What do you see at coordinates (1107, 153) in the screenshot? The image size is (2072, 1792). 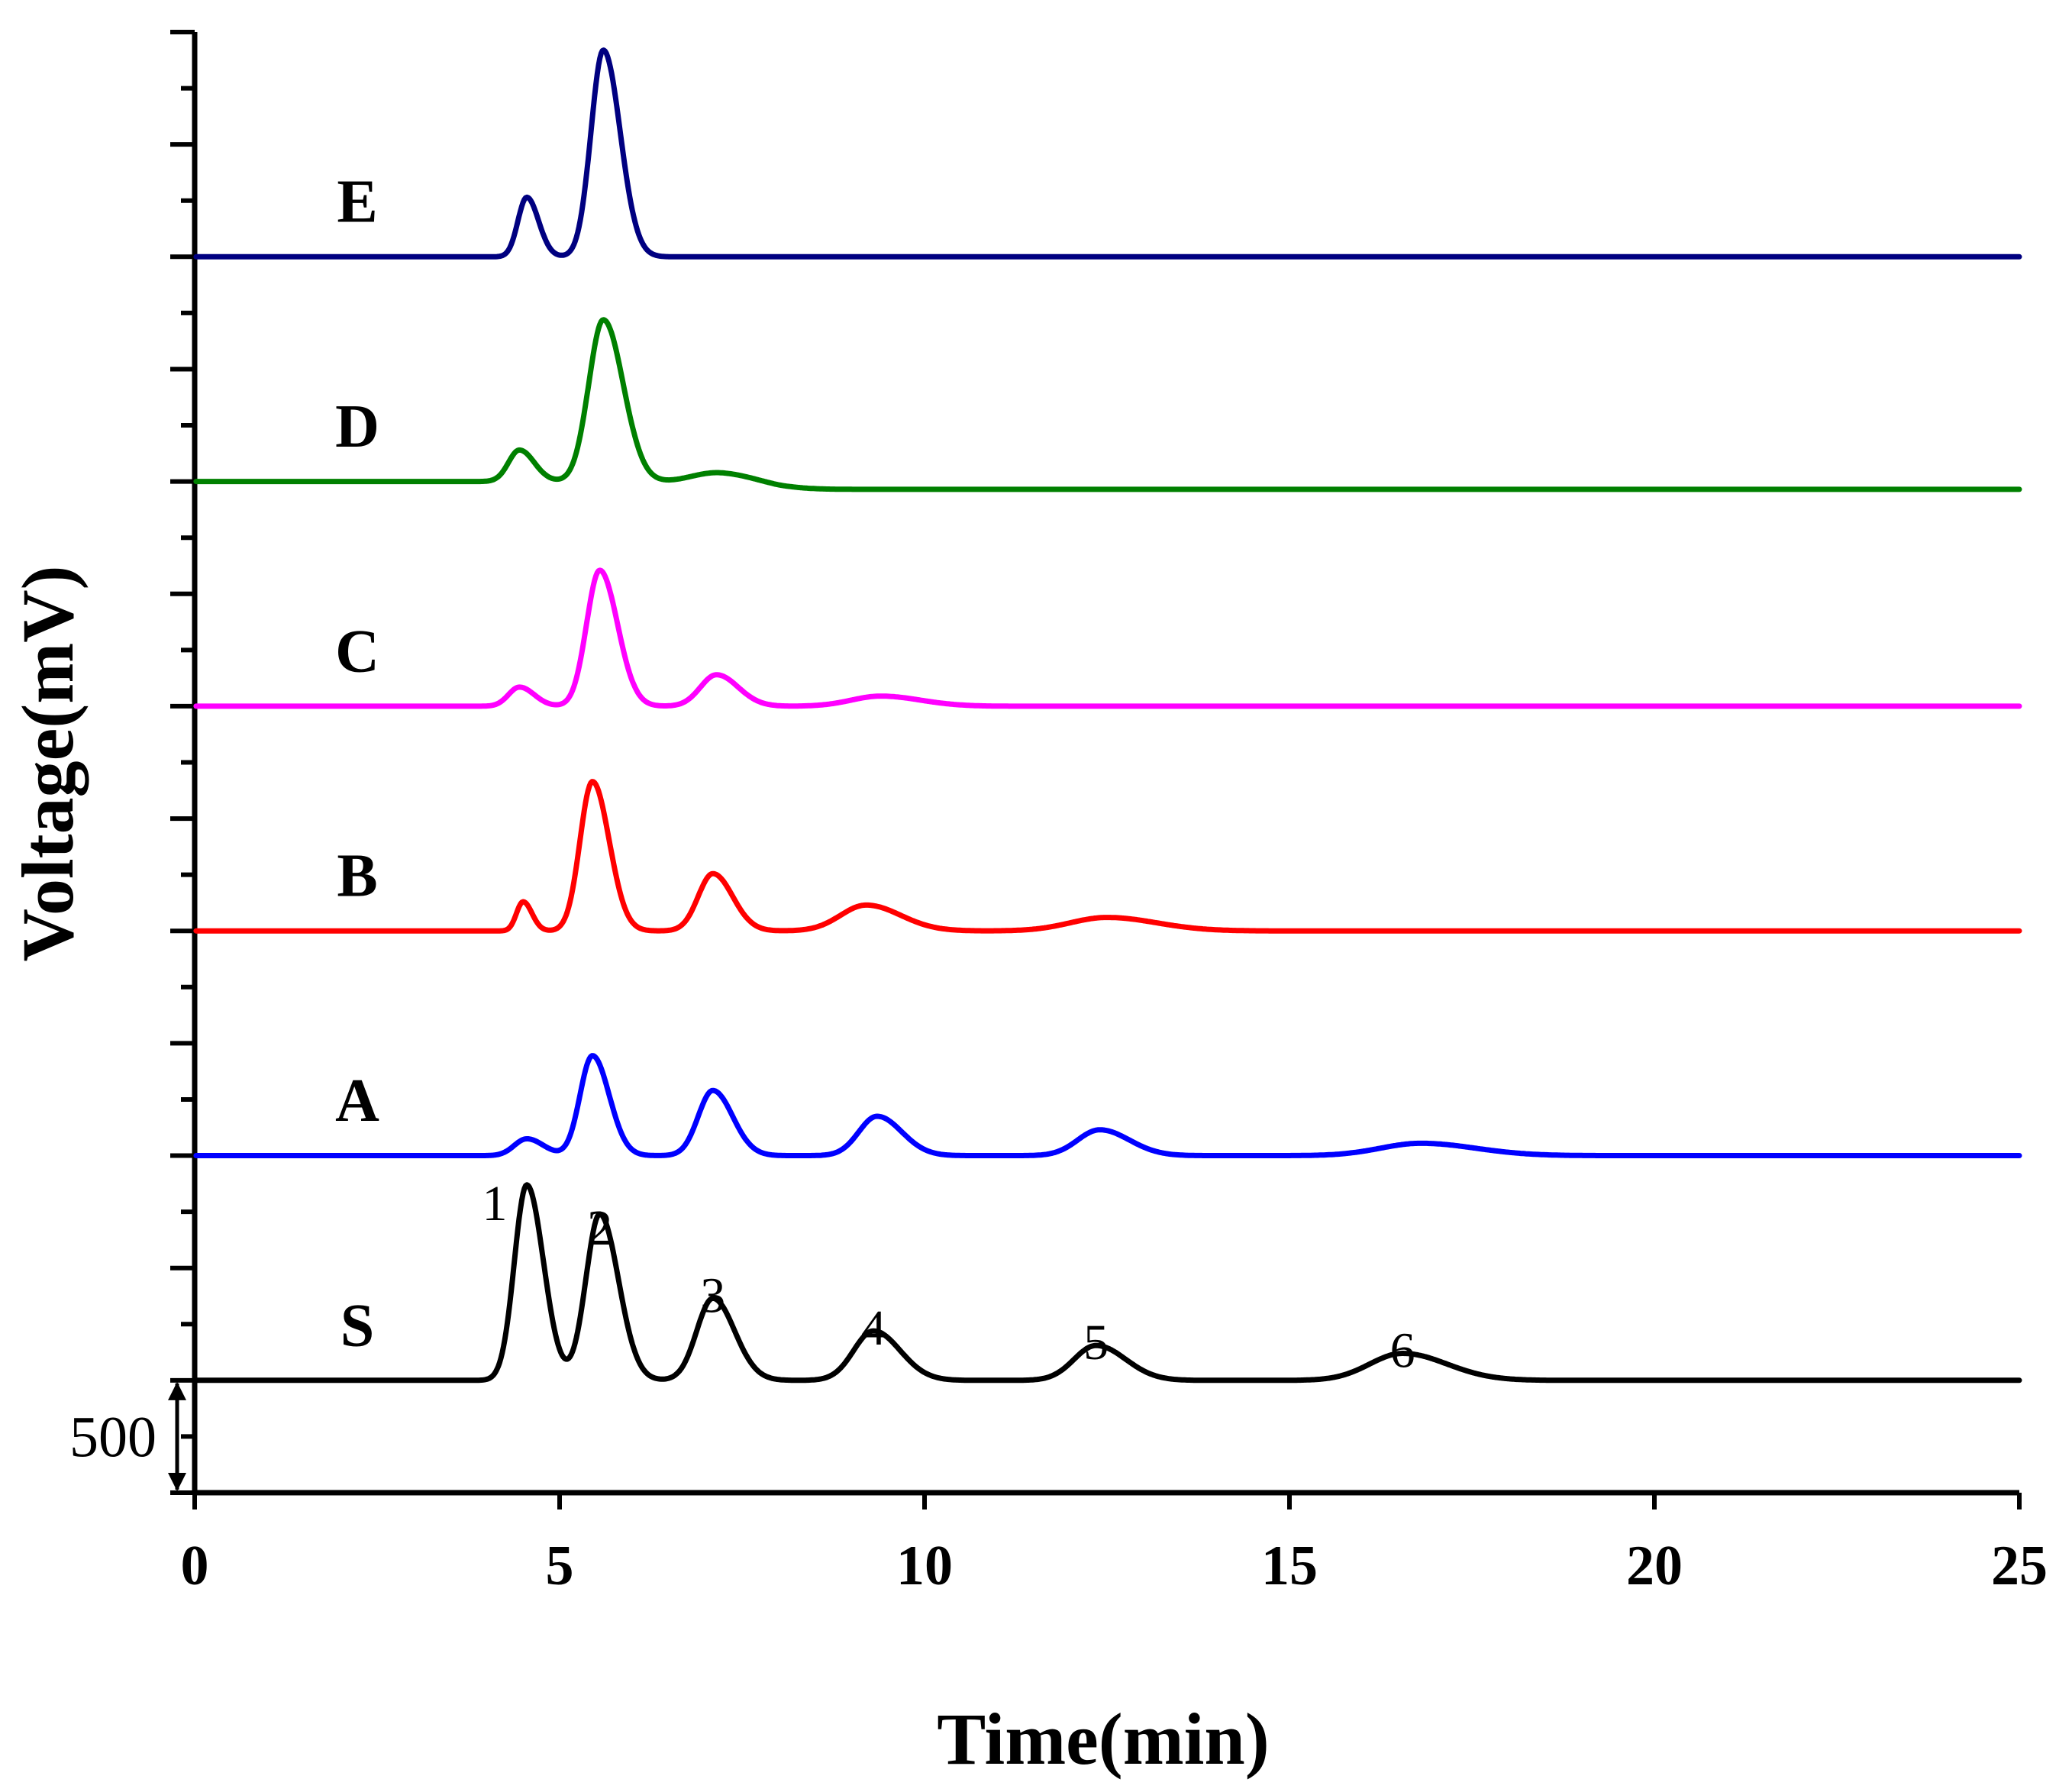 I see `trace-e` at bounding box center [1107, 153].